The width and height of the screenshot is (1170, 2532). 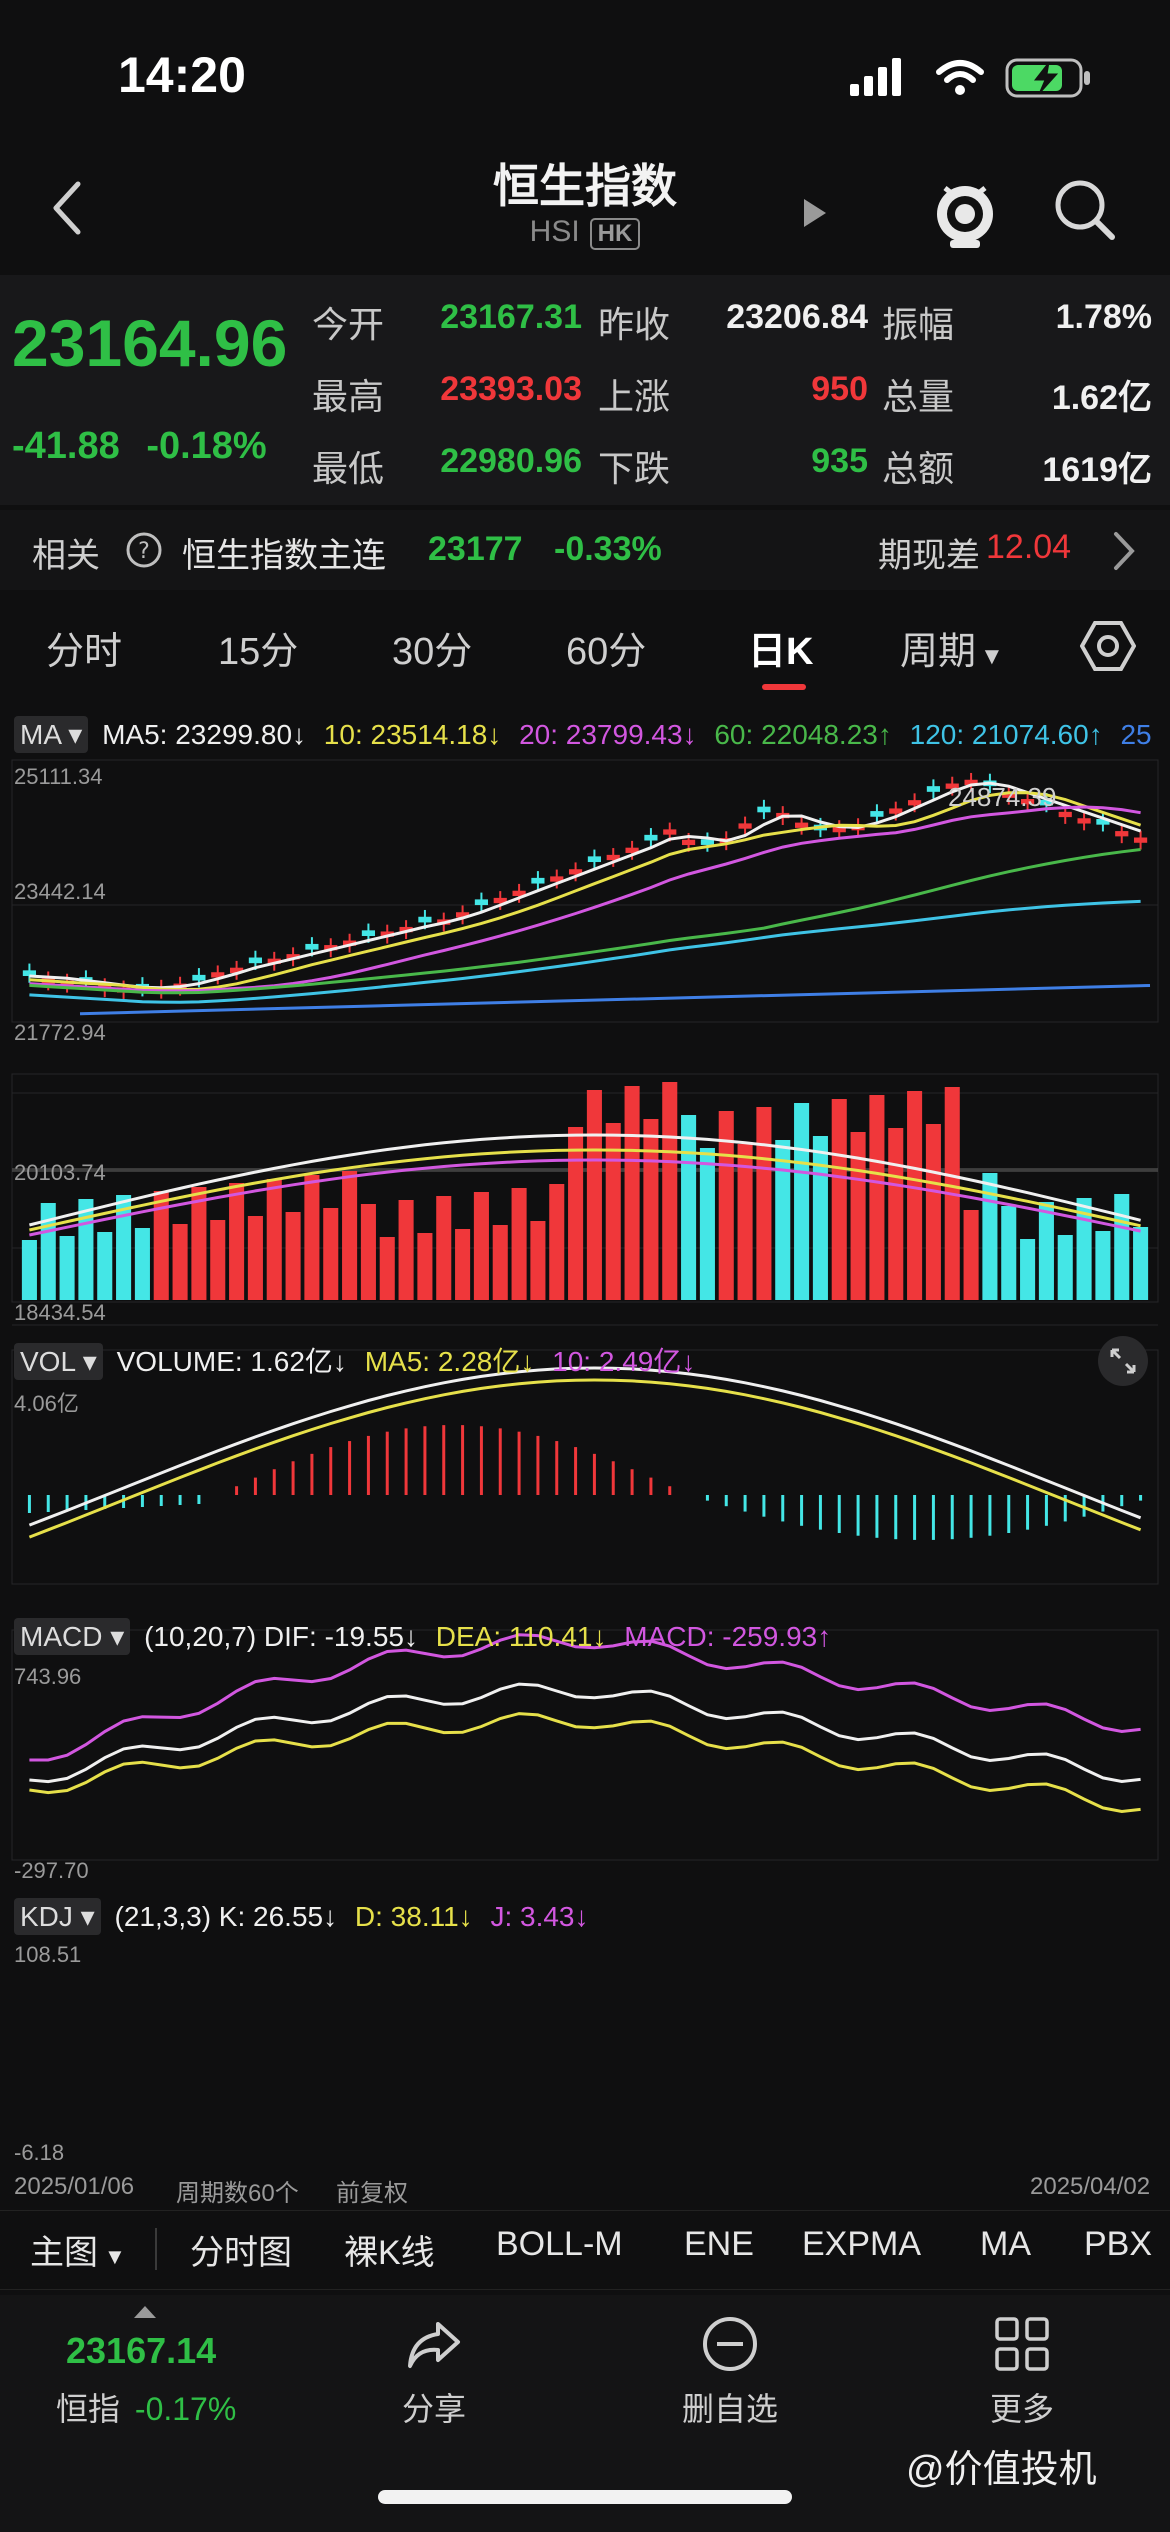 What do you see at coordinates (585, 2497) in the screenshot?
I see `home-indicator` at bounding box center [585, 2497].